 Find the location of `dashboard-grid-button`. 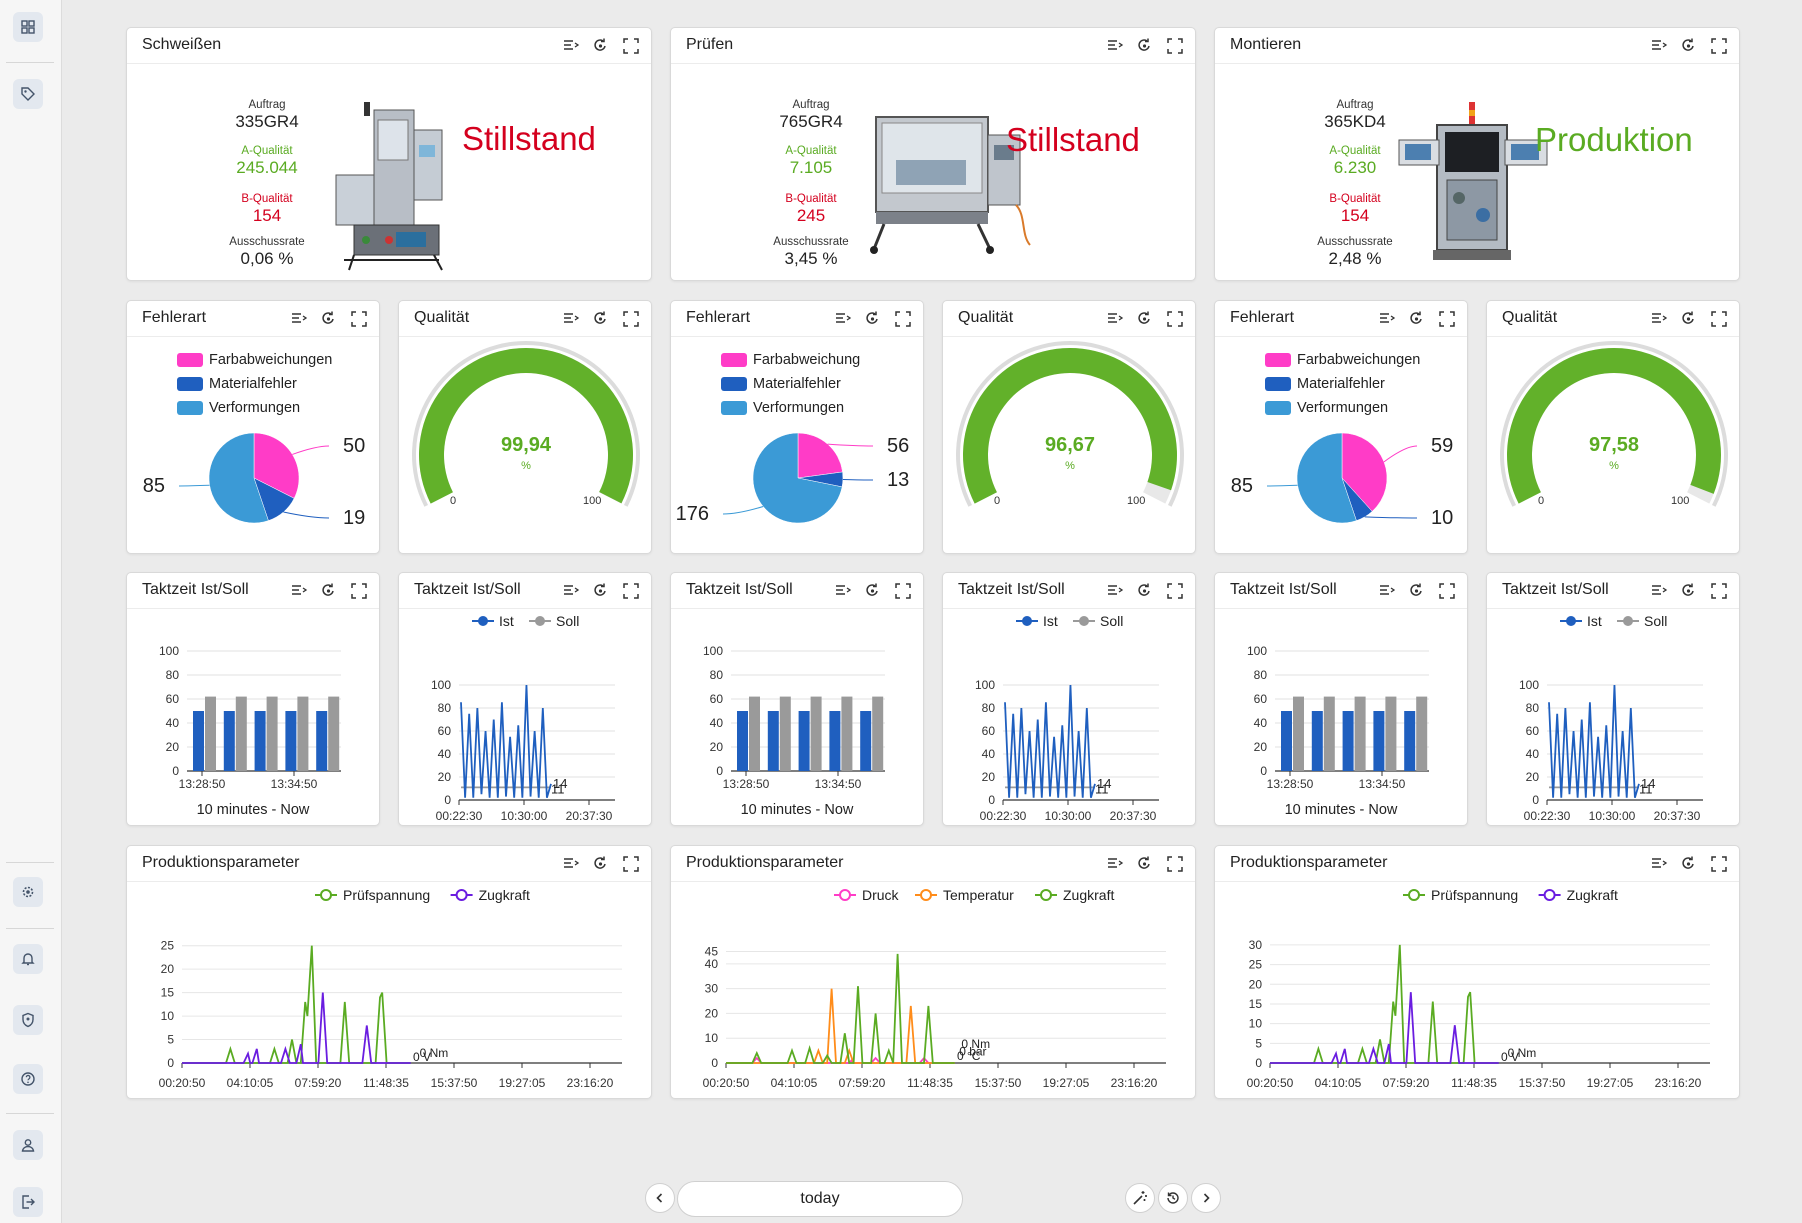

dashboard-grid-button is located at coordinates (28, 27).